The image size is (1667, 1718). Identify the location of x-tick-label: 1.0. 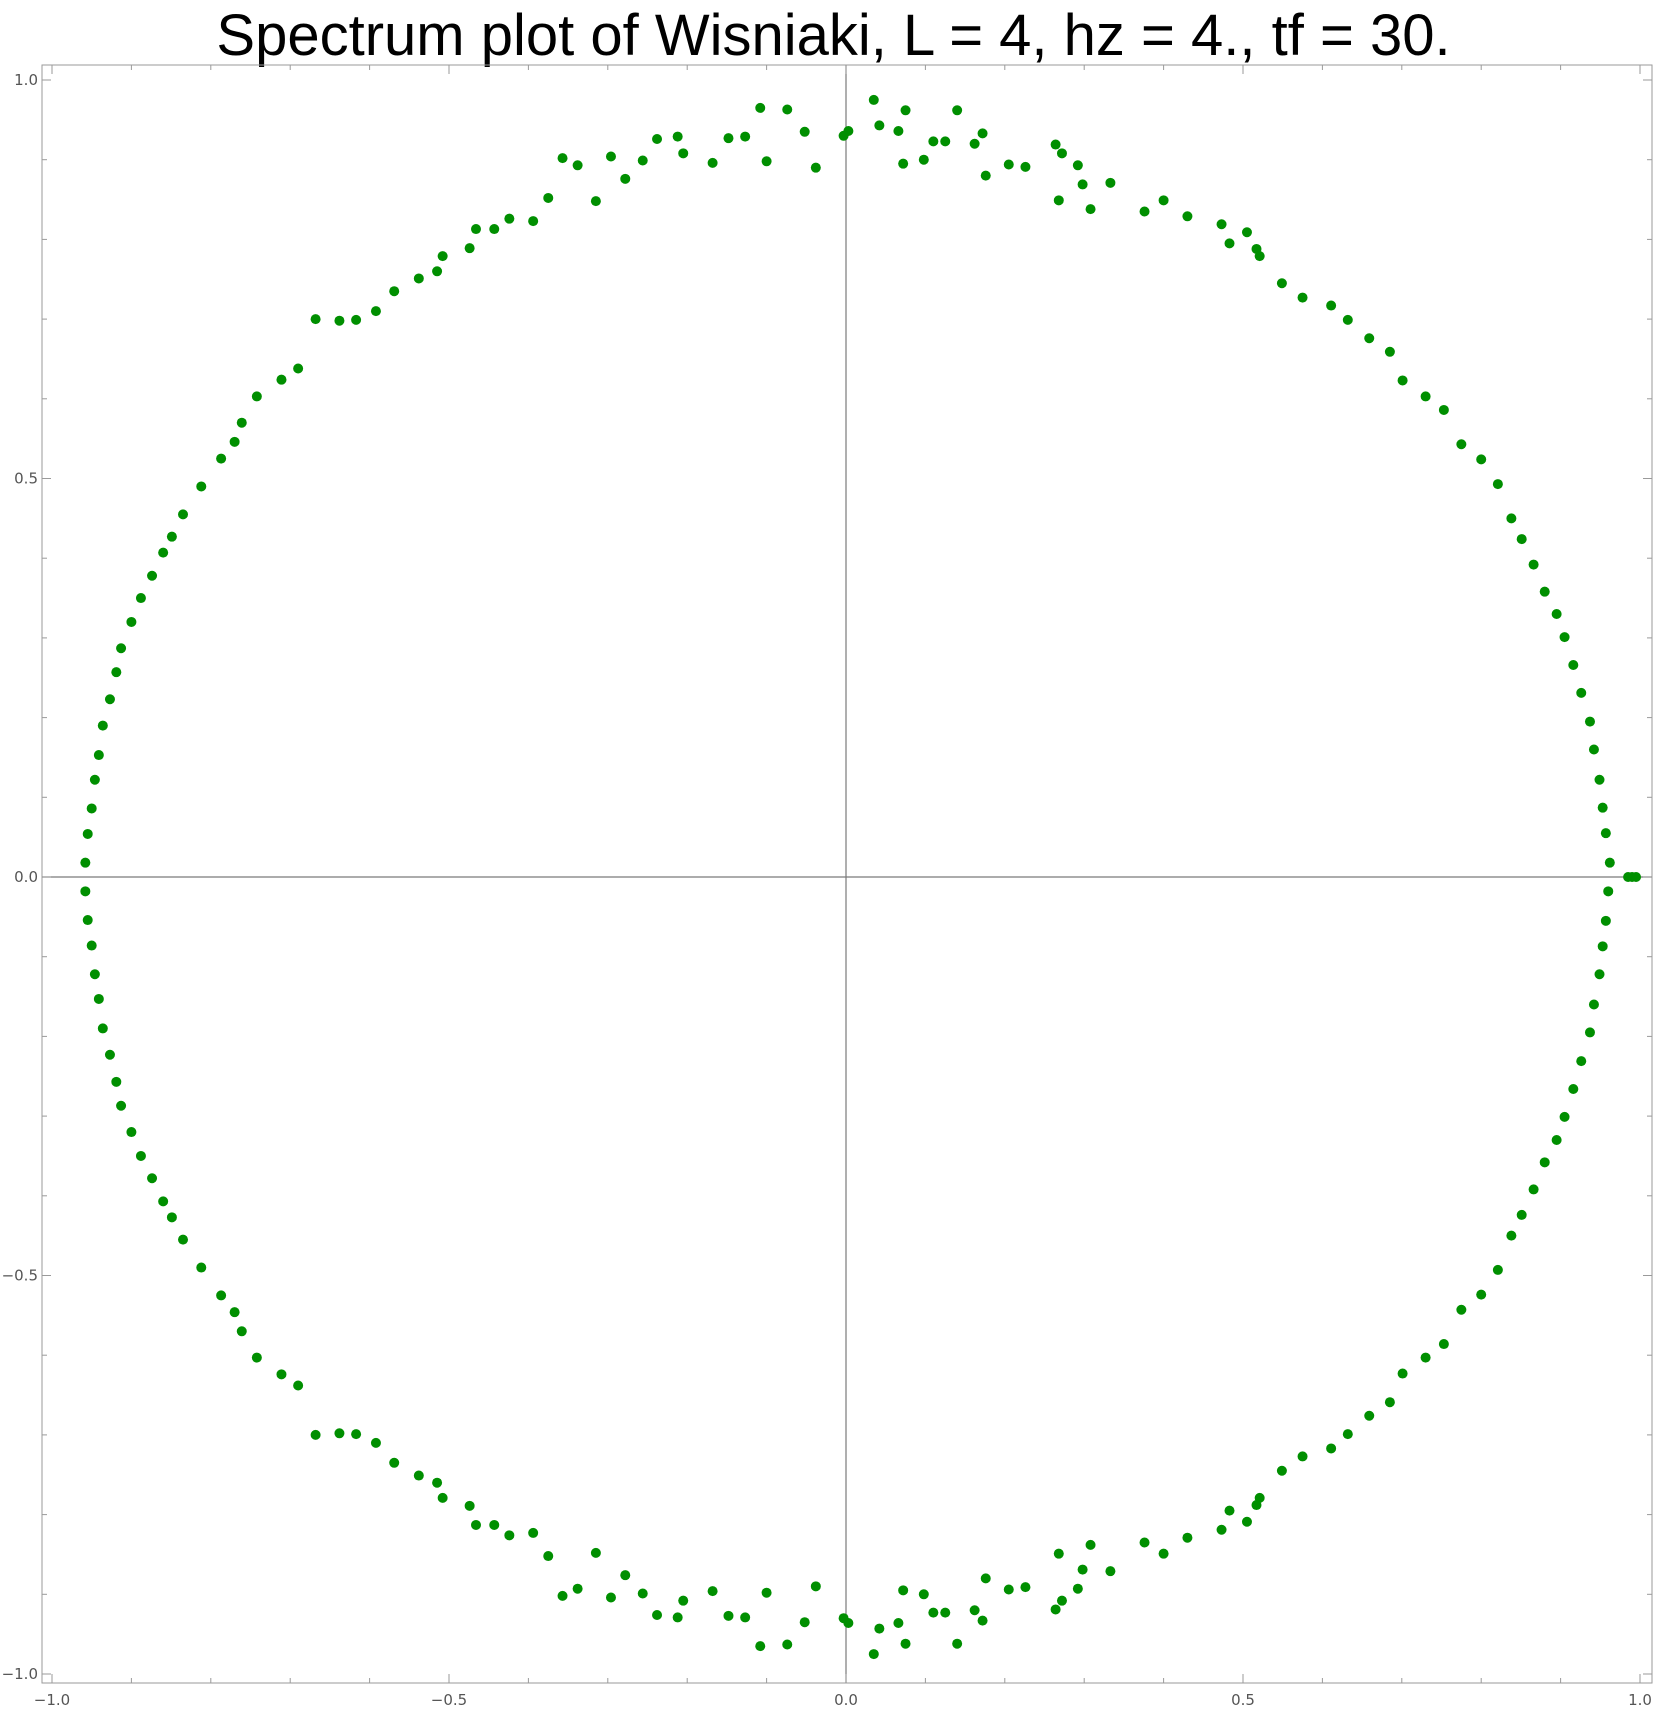
(1640, 1700).